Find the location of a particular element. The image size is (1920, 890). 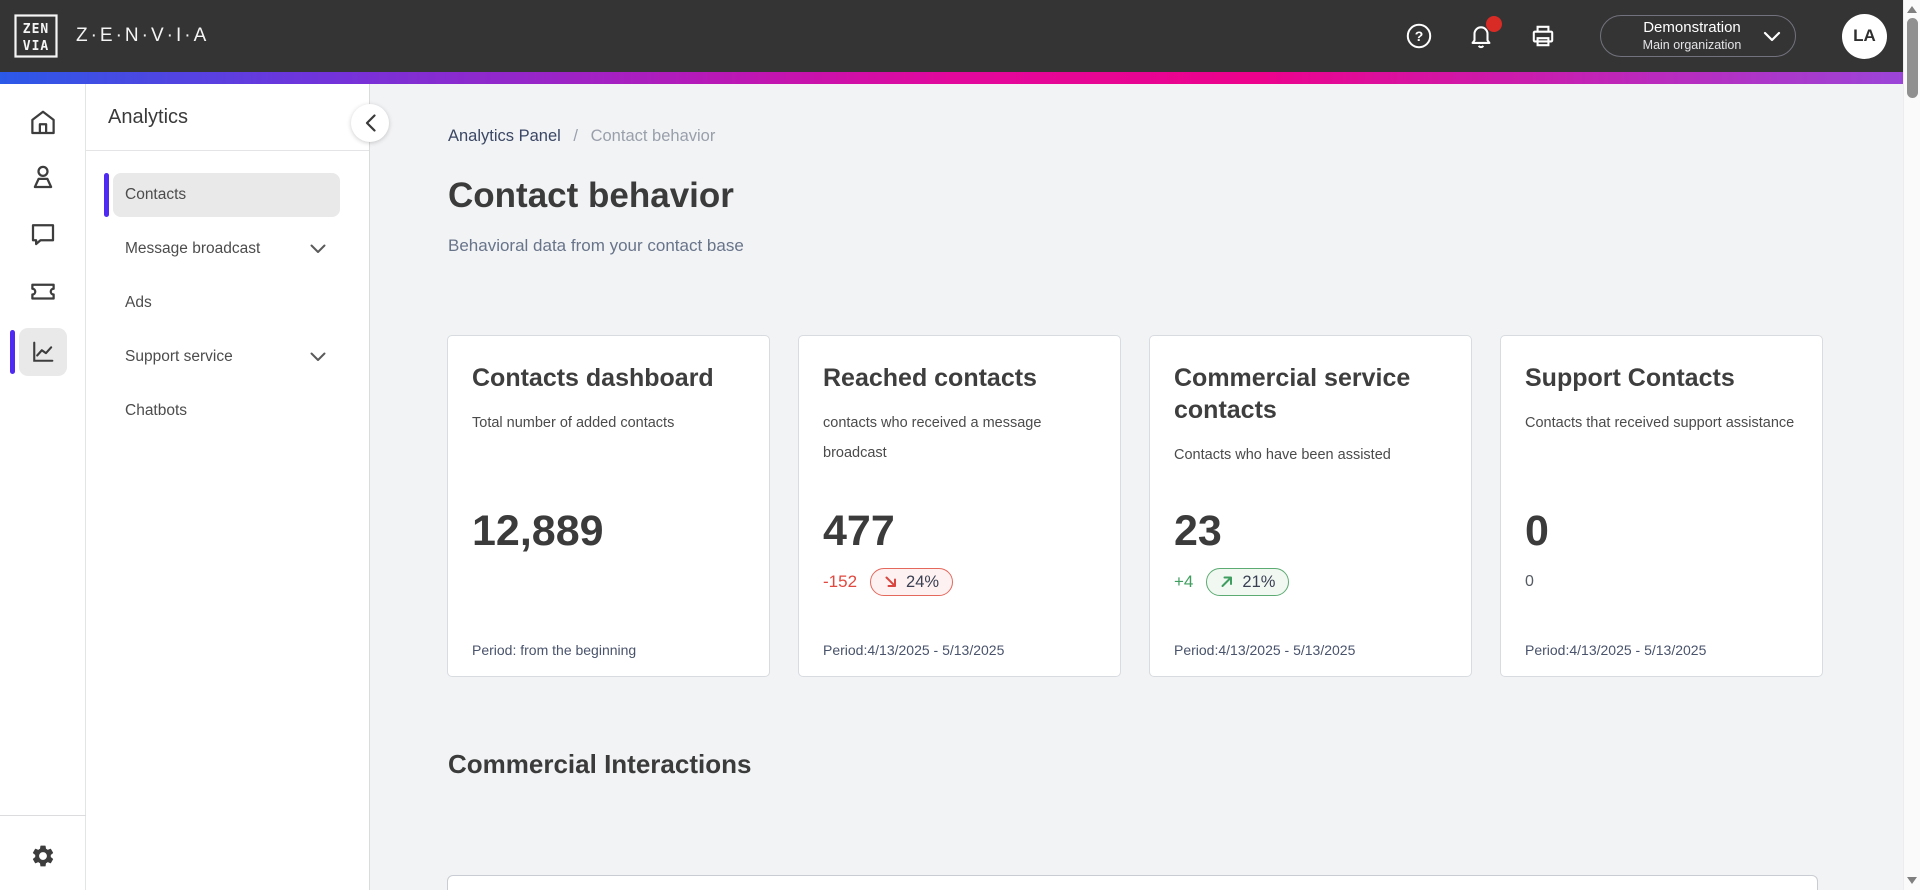

card-delta-row: +4 21% is located at coordinates (1232, 582).